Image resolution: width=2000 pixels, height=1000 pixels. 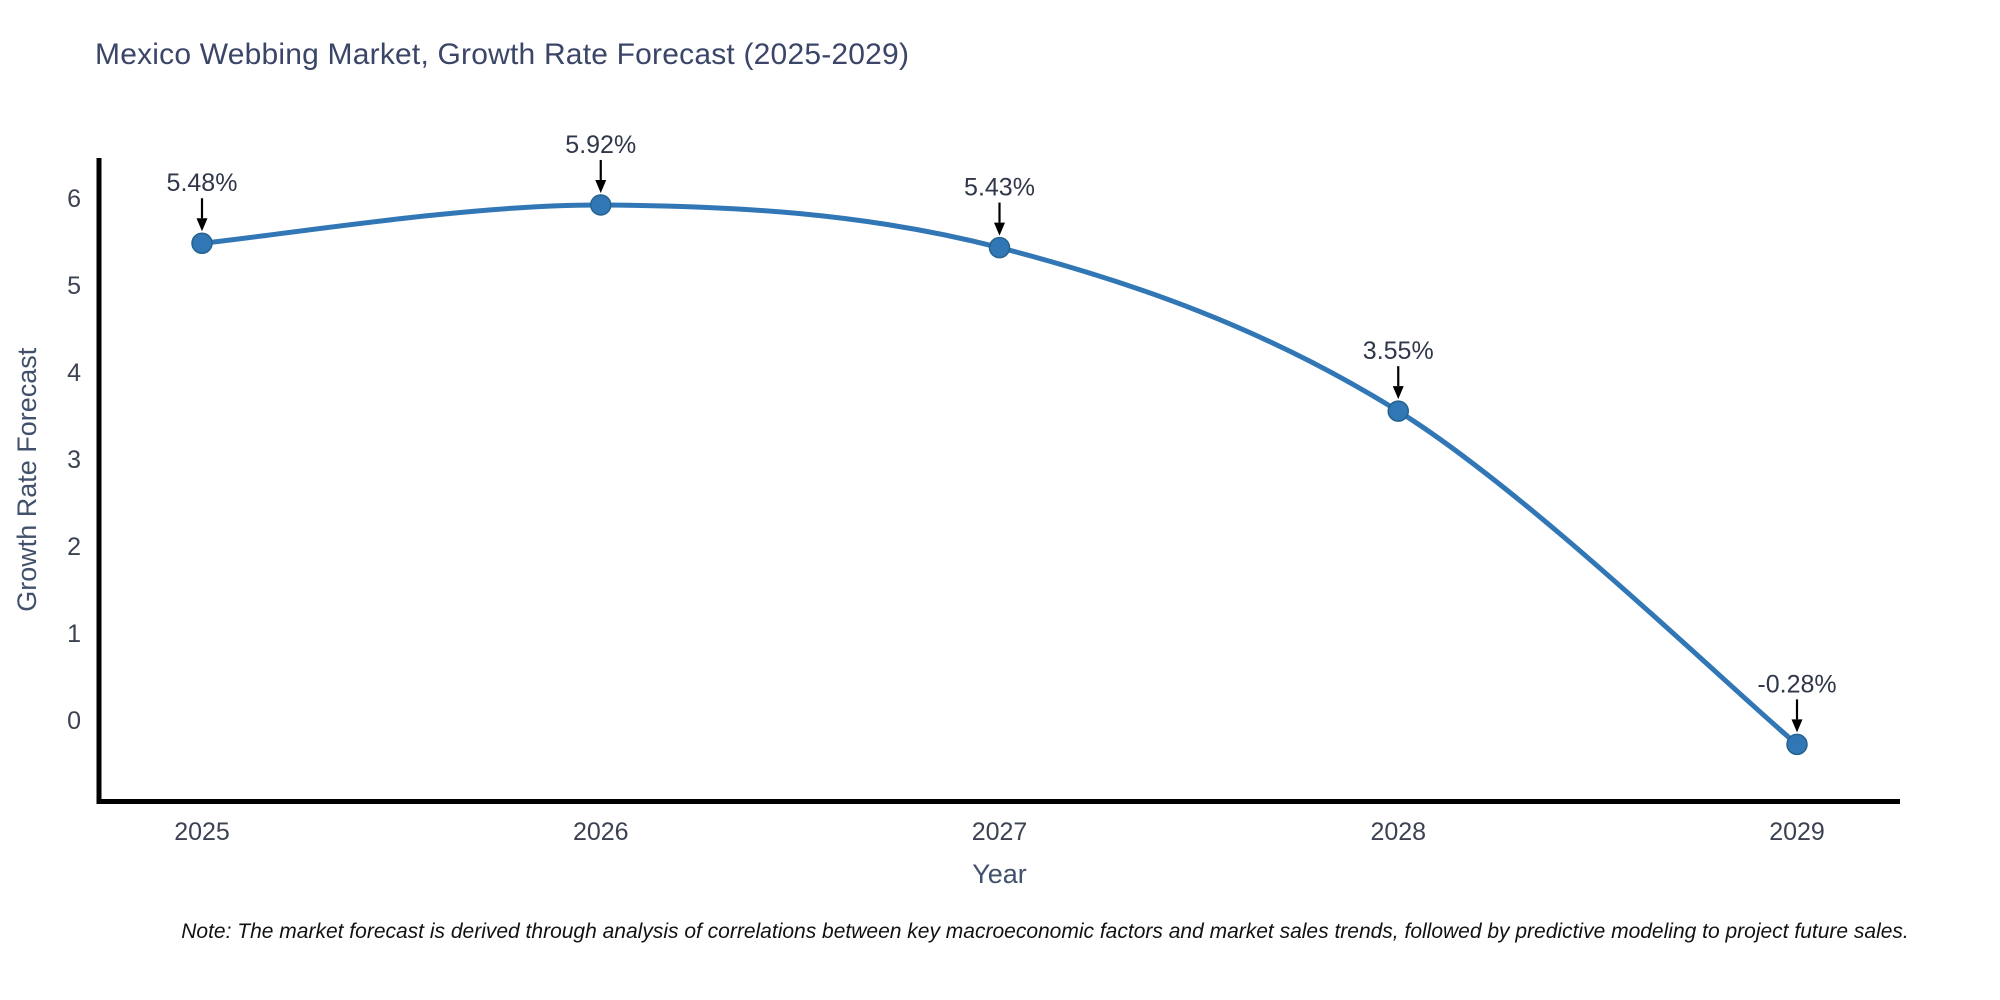 I want to click on point-label: 5.48%, so click(x=202, y=183).